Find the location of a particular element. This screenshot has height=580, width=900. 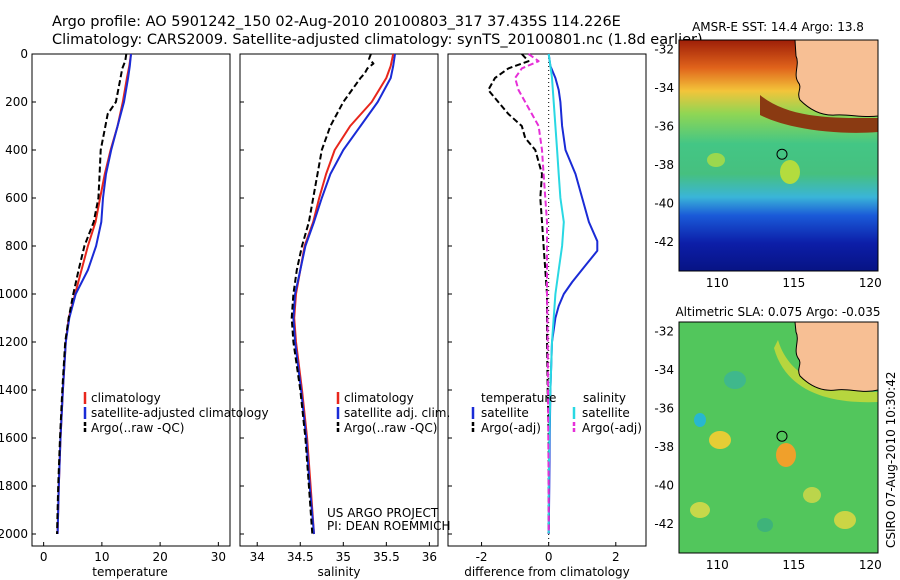

sla-map-frame is located at coordinates (778, 437).